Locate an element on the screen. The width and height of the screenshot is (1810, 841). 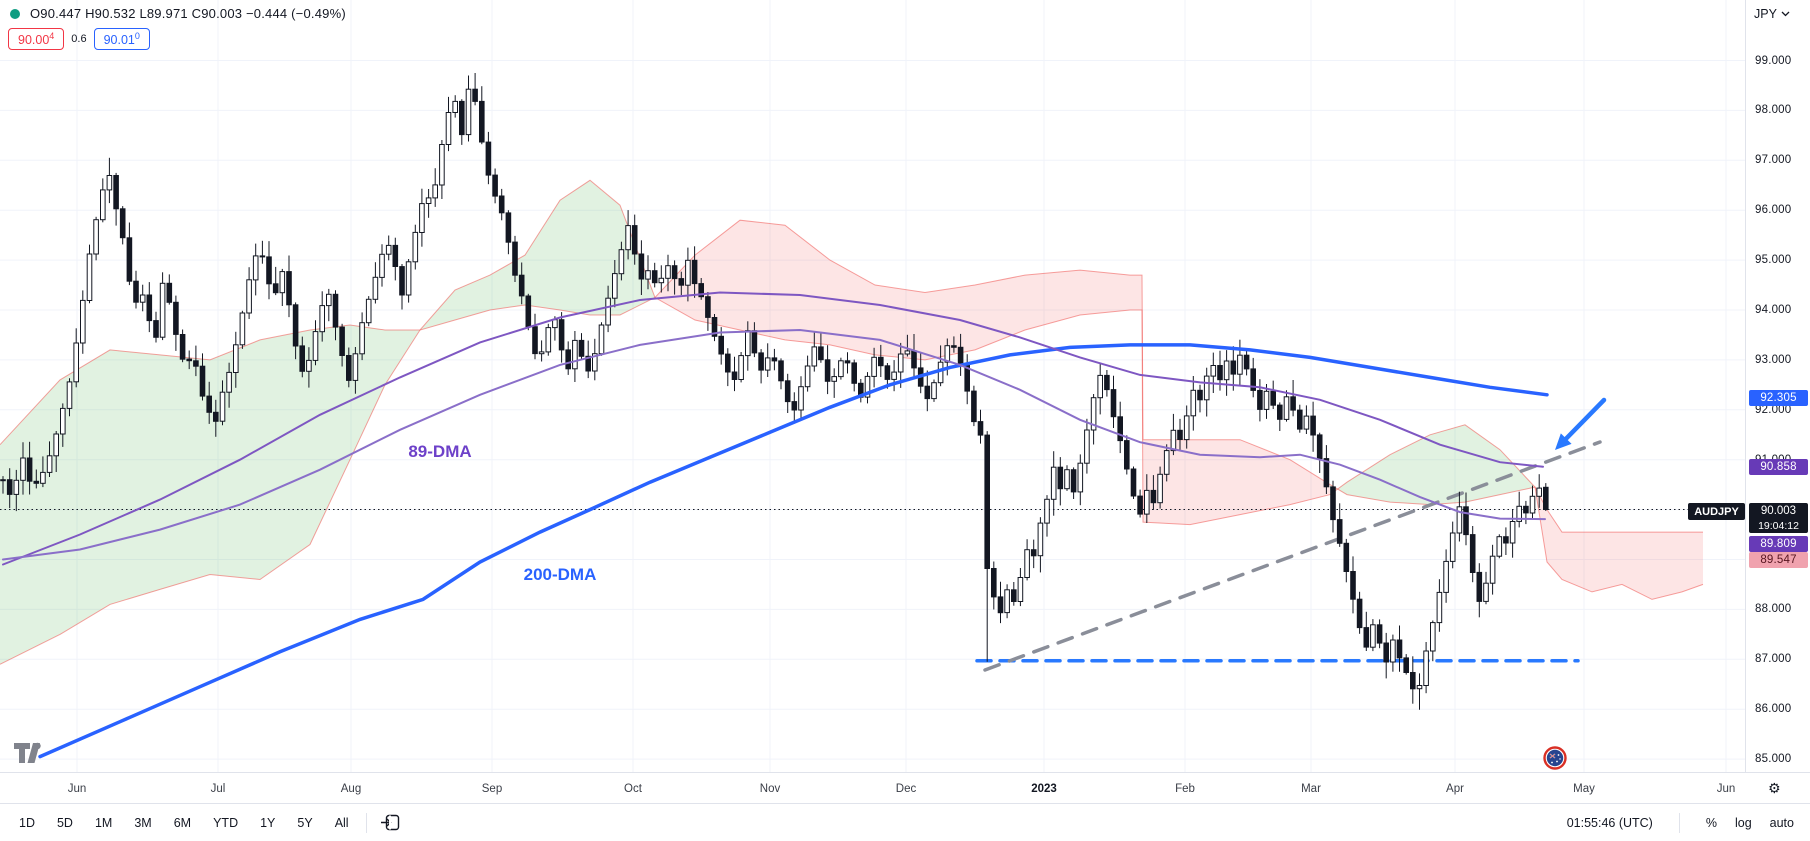
range-button-1d: 1D is located at coordinates (27, 822).